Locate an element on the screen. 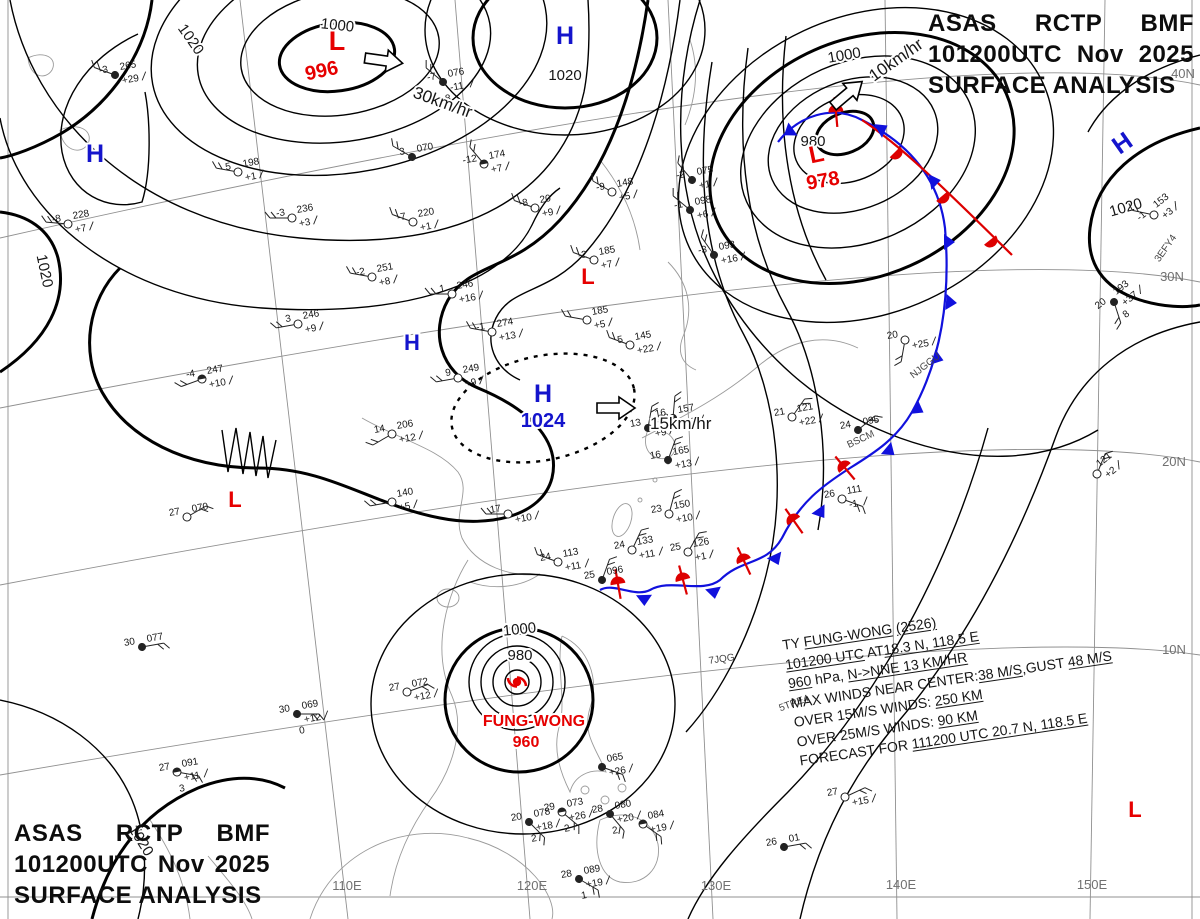  station-pressure: 185 is located at coordinates (600, 311).